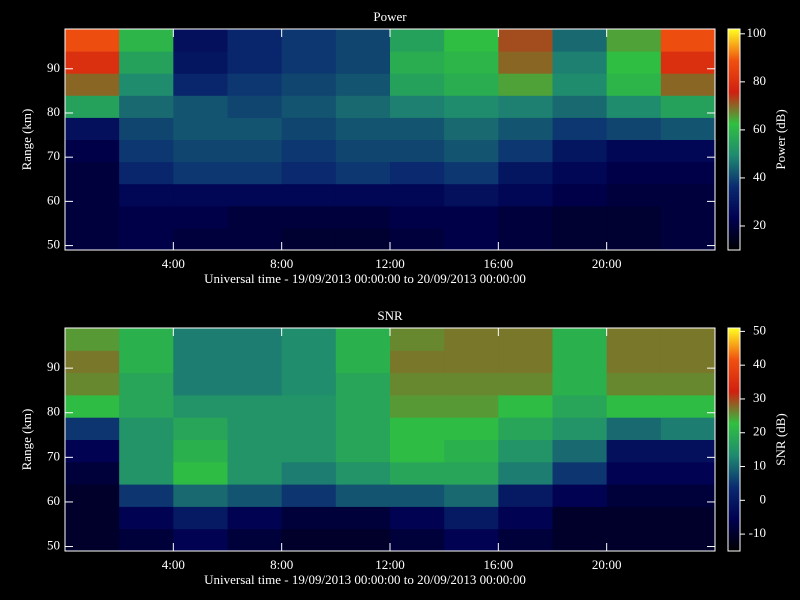 The image size is (800, 600). I want to click on colorbar-tick-label: 20, so click(759, 224).